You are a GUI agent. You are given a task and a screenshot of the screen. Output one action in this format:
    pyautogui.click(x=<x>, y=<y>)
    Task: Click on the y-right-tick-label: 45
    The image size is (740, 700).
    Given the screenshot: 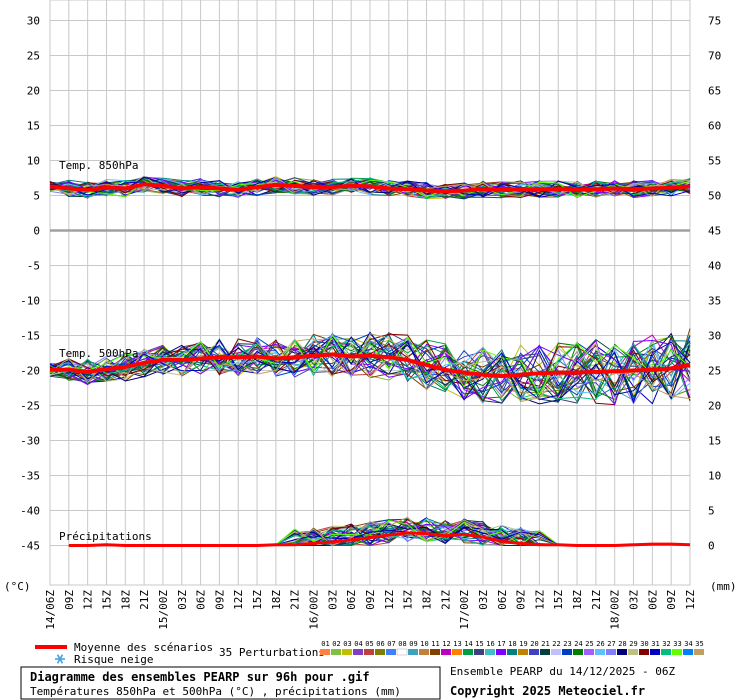 What is the action you would take?
    pyautogui.click(x=714, y=231)
    